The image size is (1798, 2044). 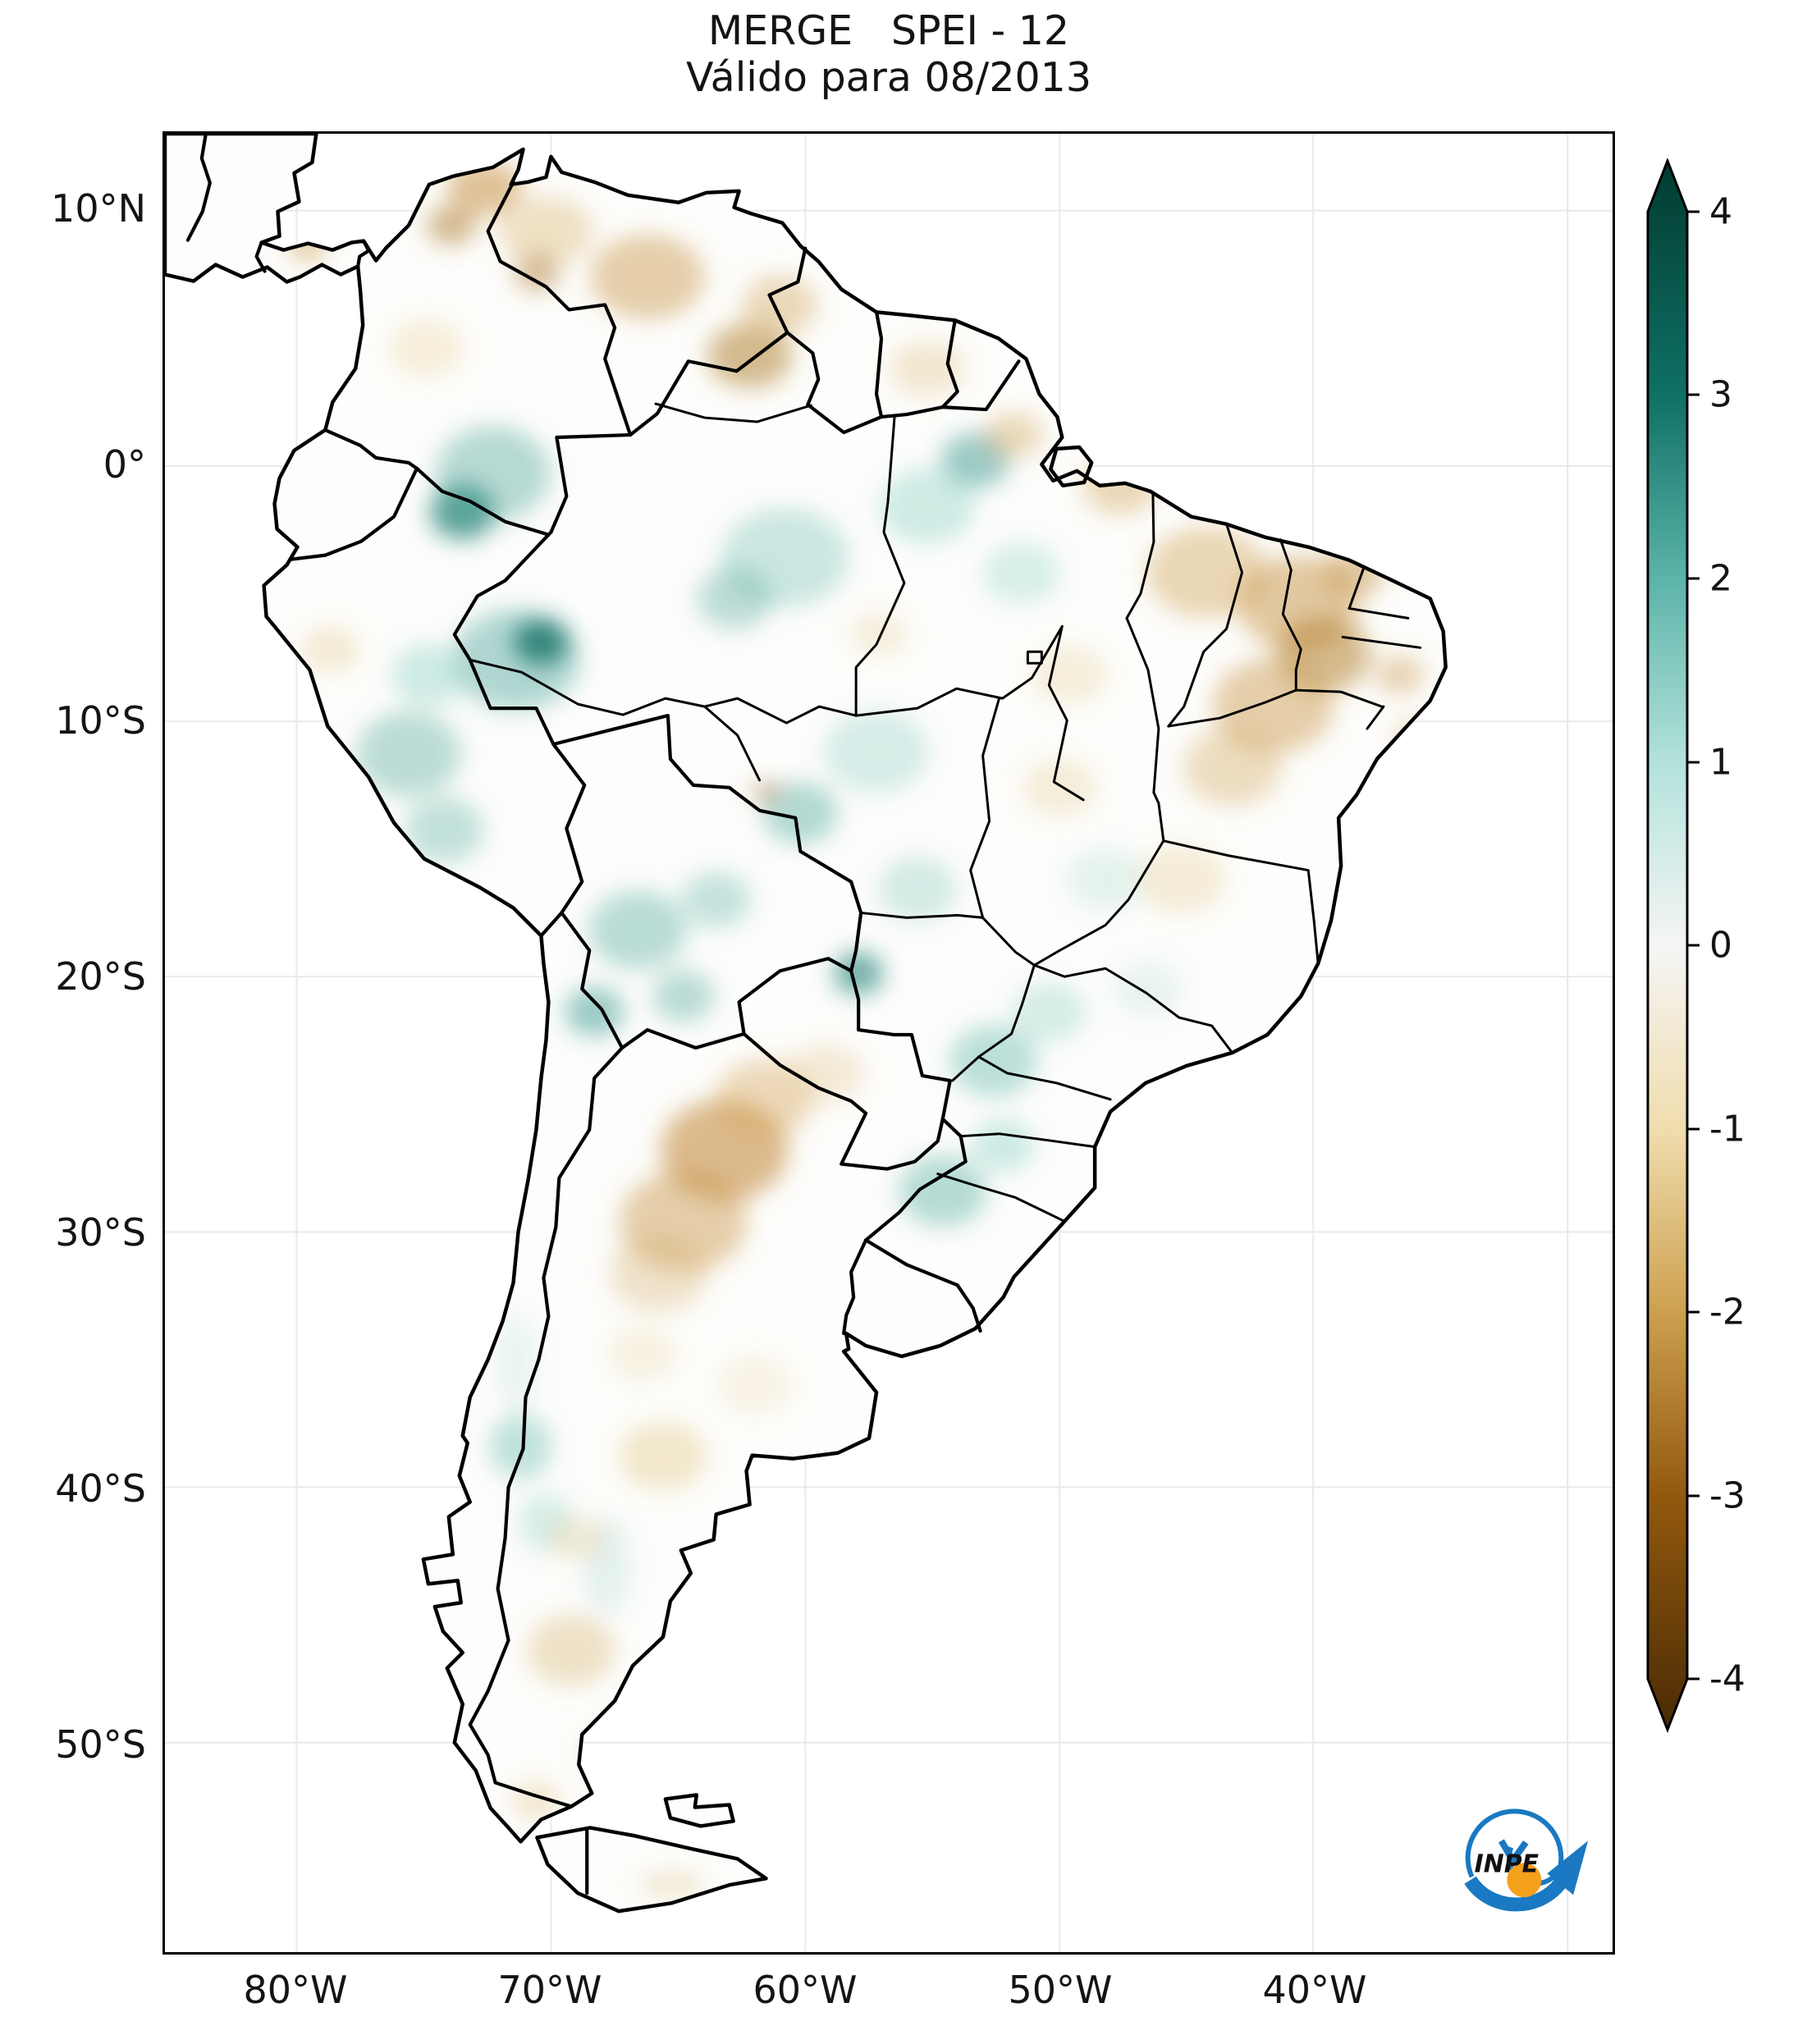 I want to click on colorbar-tick-marks, so click(x=1693, y=945).